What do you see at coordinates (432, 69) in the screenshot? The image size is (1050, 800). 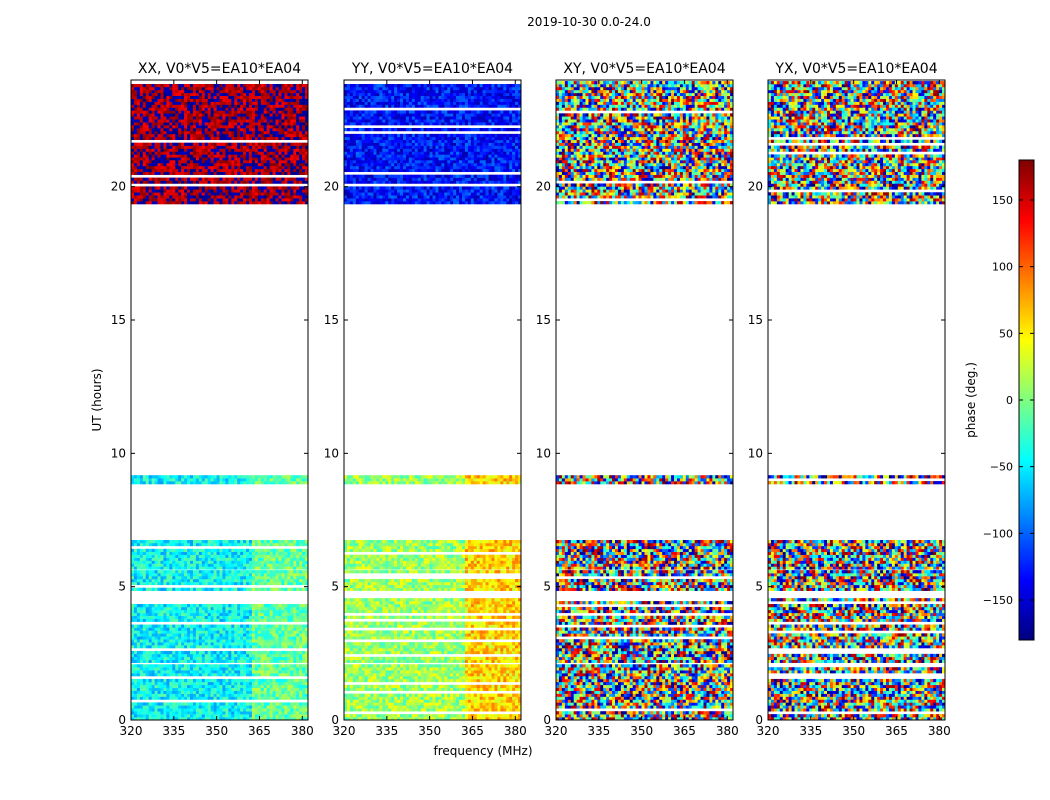 I see `panel-title: YY, V0*V5=EA10*EA04` at bounding box center [432, 69].